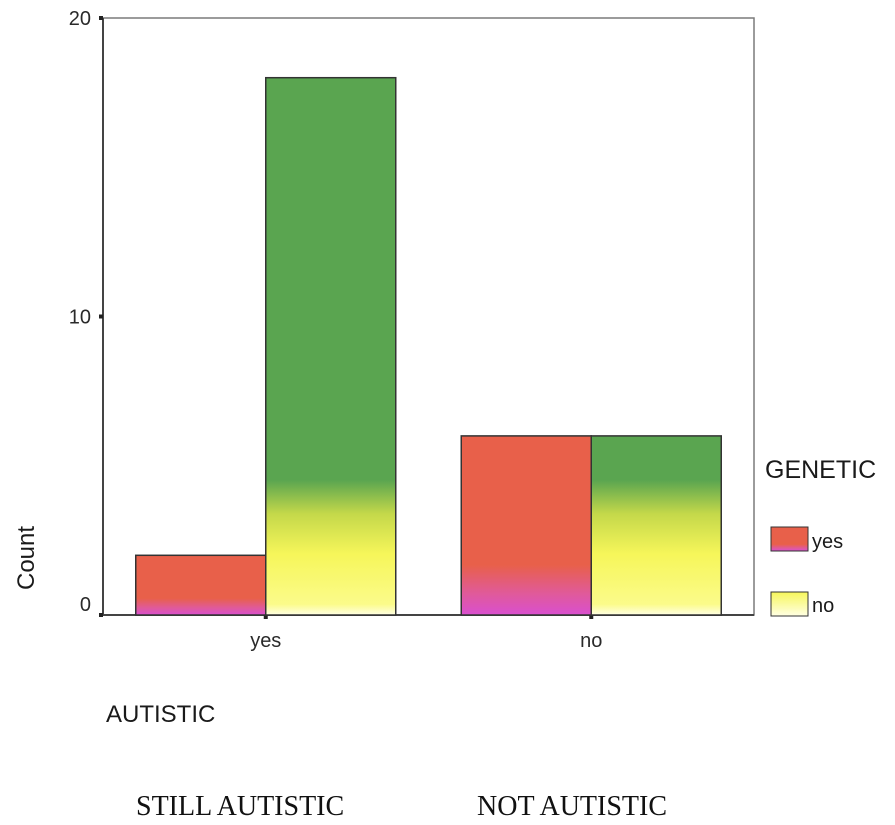 The width and height of the screenshot is (895, 825). Describe the element at coordinates (827, 542) in the screenshot. I see `legend-label-yes: yes` at that location.